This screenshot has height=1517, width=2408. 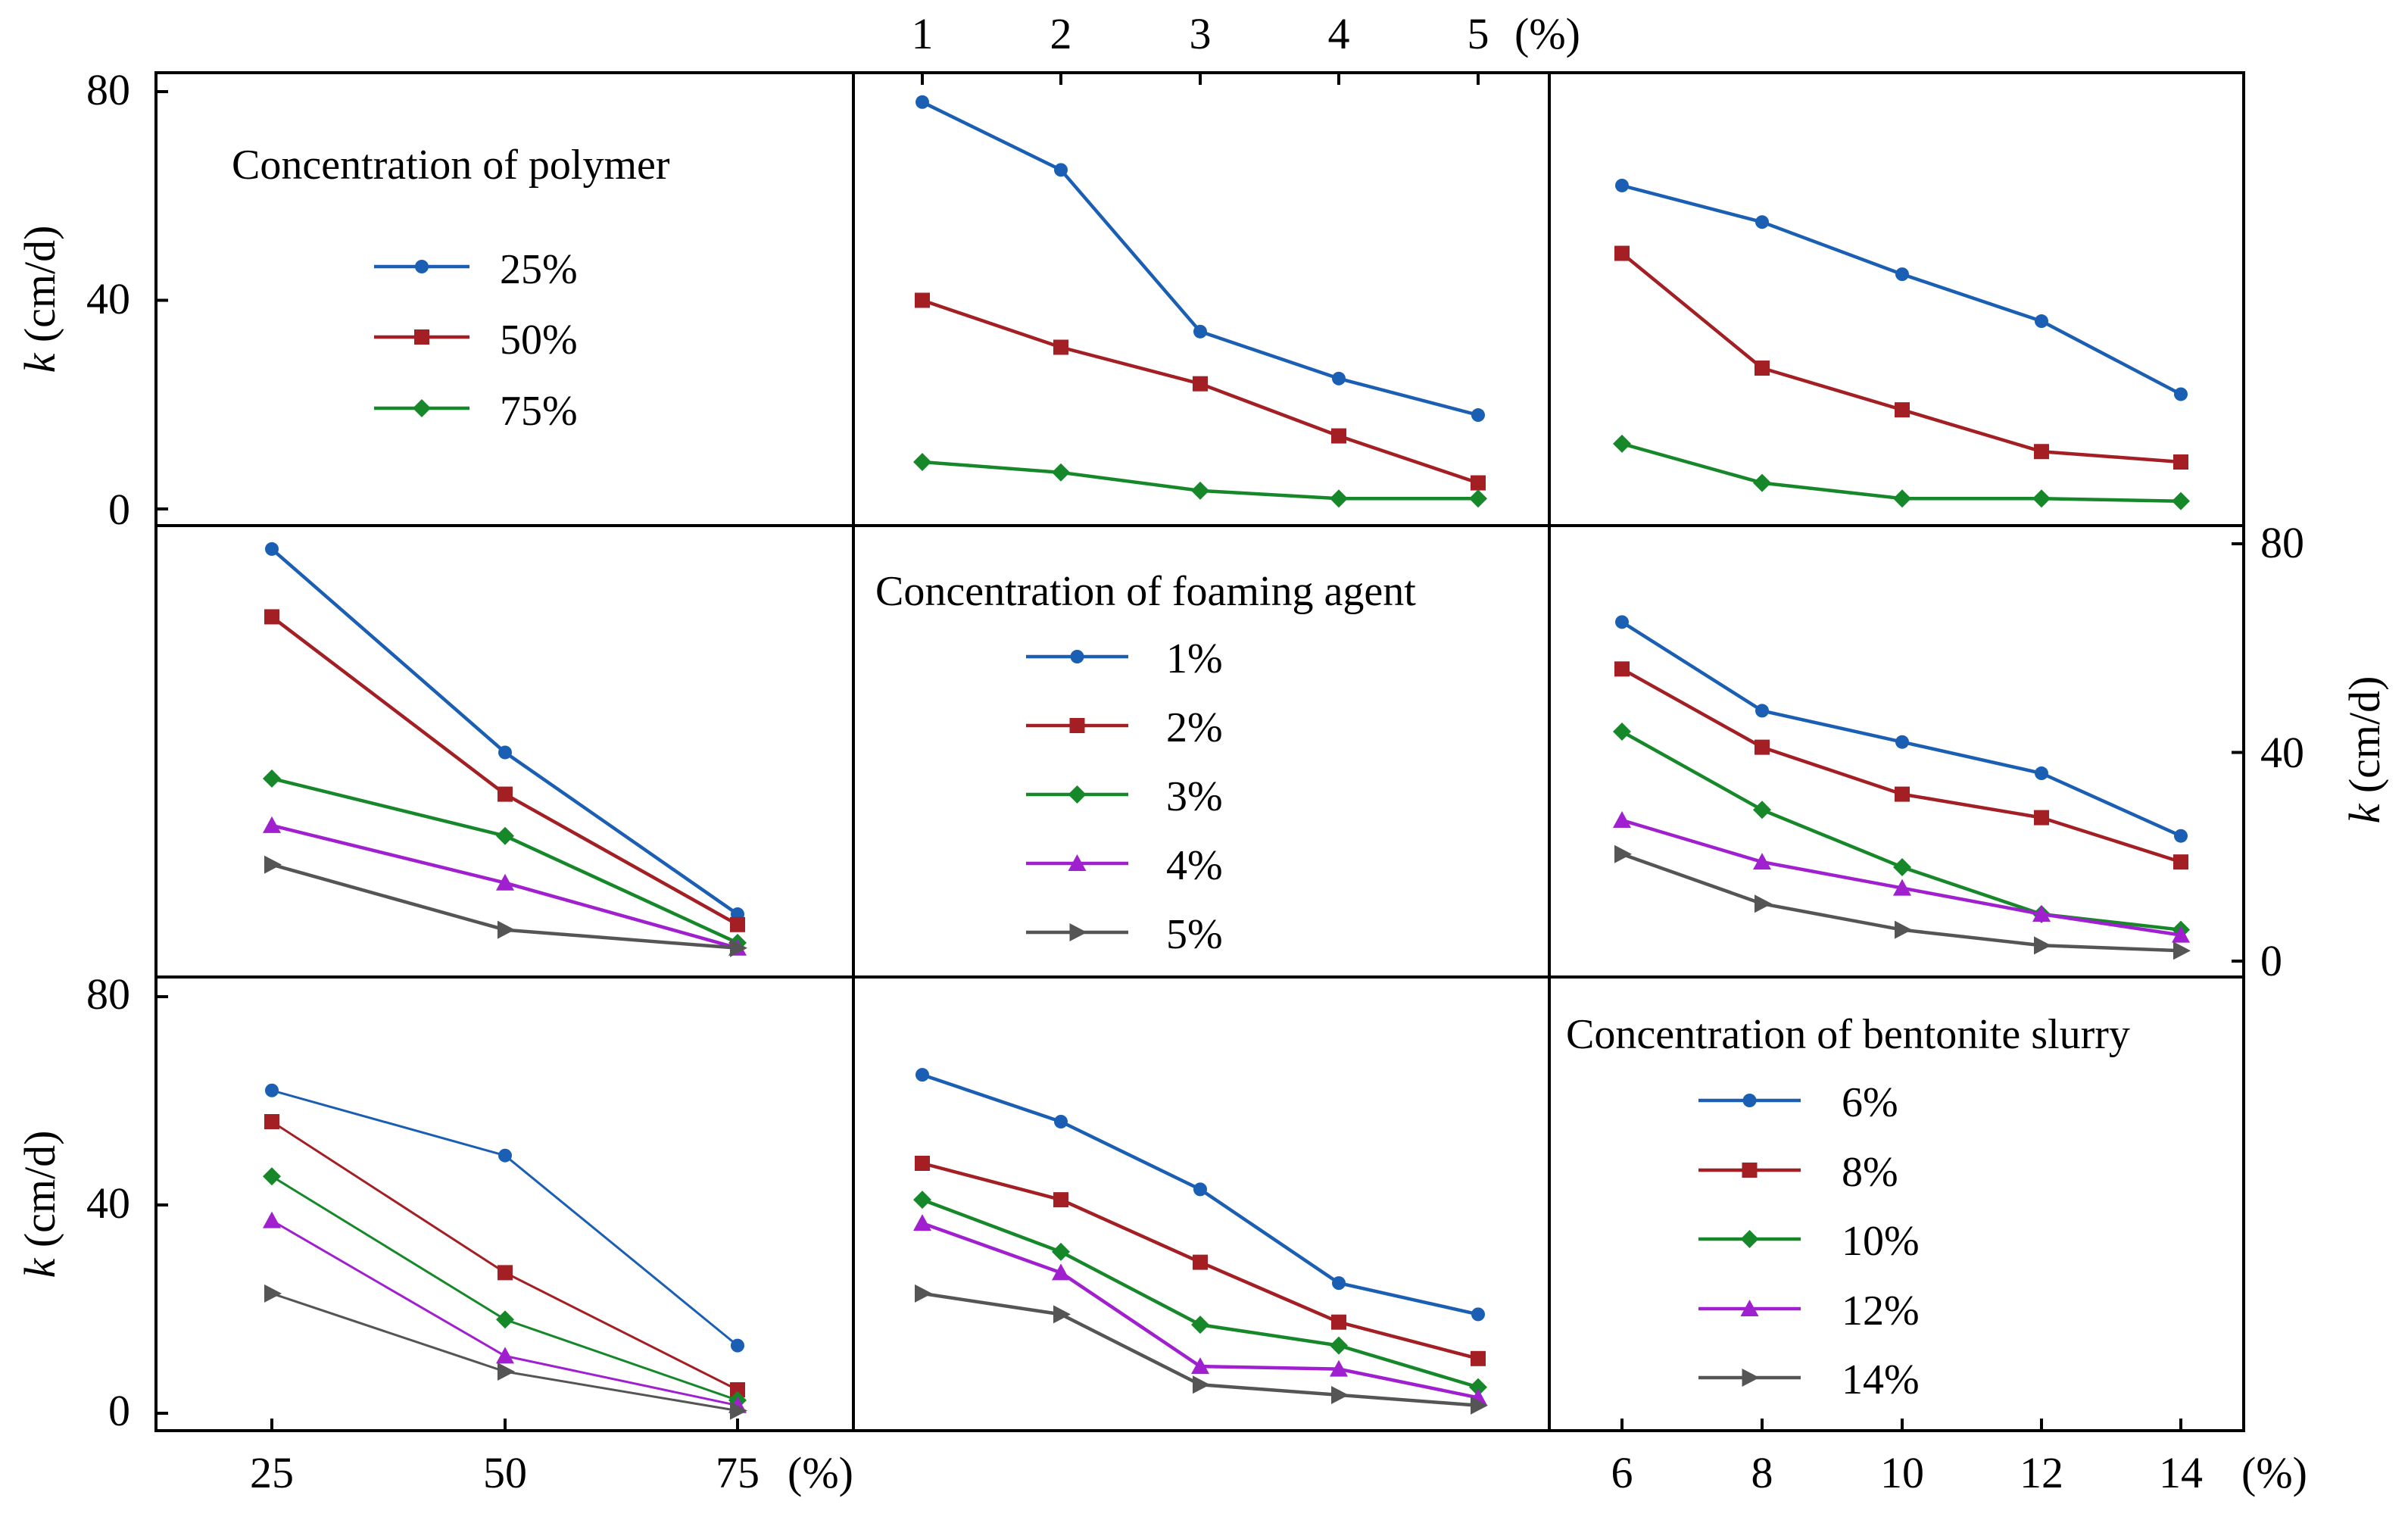 What do you see at coordinates (1848, 1034) in the screenshot?
I see `legend-title-bentonite: Concentration of bentonite slurry` at bounding box center [1848, 1034].